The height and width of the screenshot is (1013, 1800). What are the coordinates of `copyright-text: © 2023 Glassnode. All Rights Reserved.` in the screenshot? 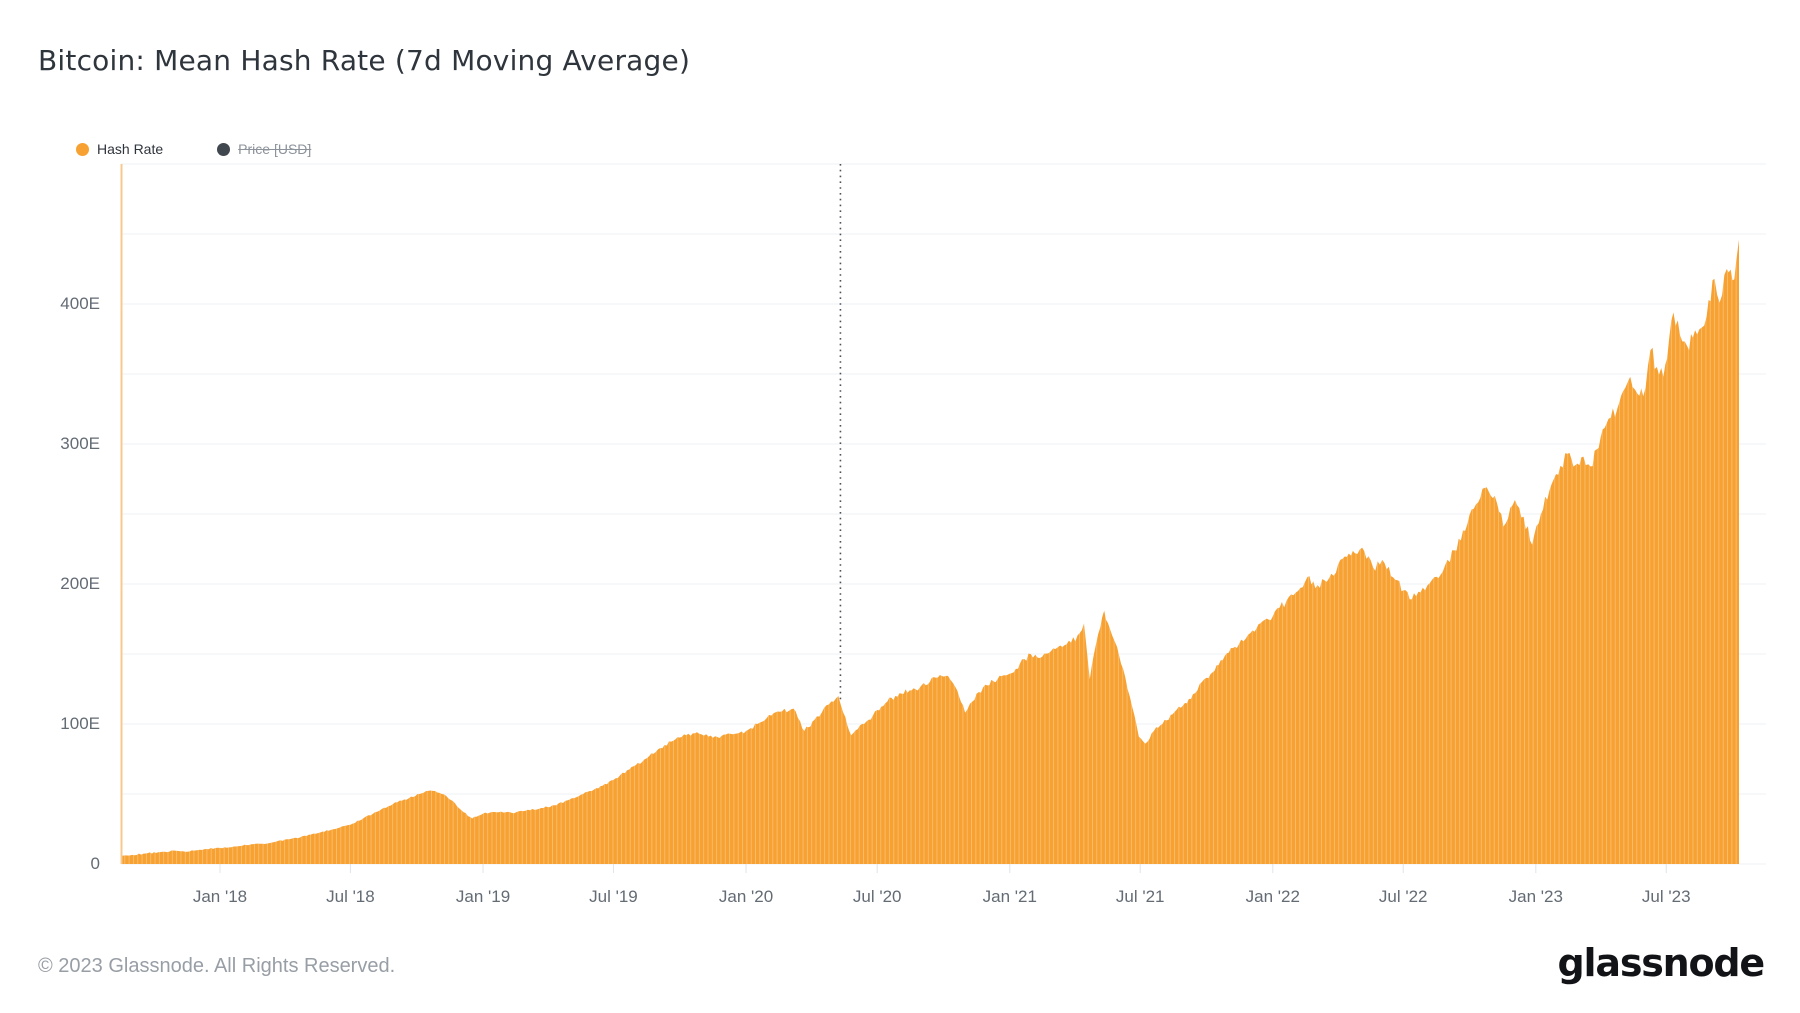 It's located at (217, 966).